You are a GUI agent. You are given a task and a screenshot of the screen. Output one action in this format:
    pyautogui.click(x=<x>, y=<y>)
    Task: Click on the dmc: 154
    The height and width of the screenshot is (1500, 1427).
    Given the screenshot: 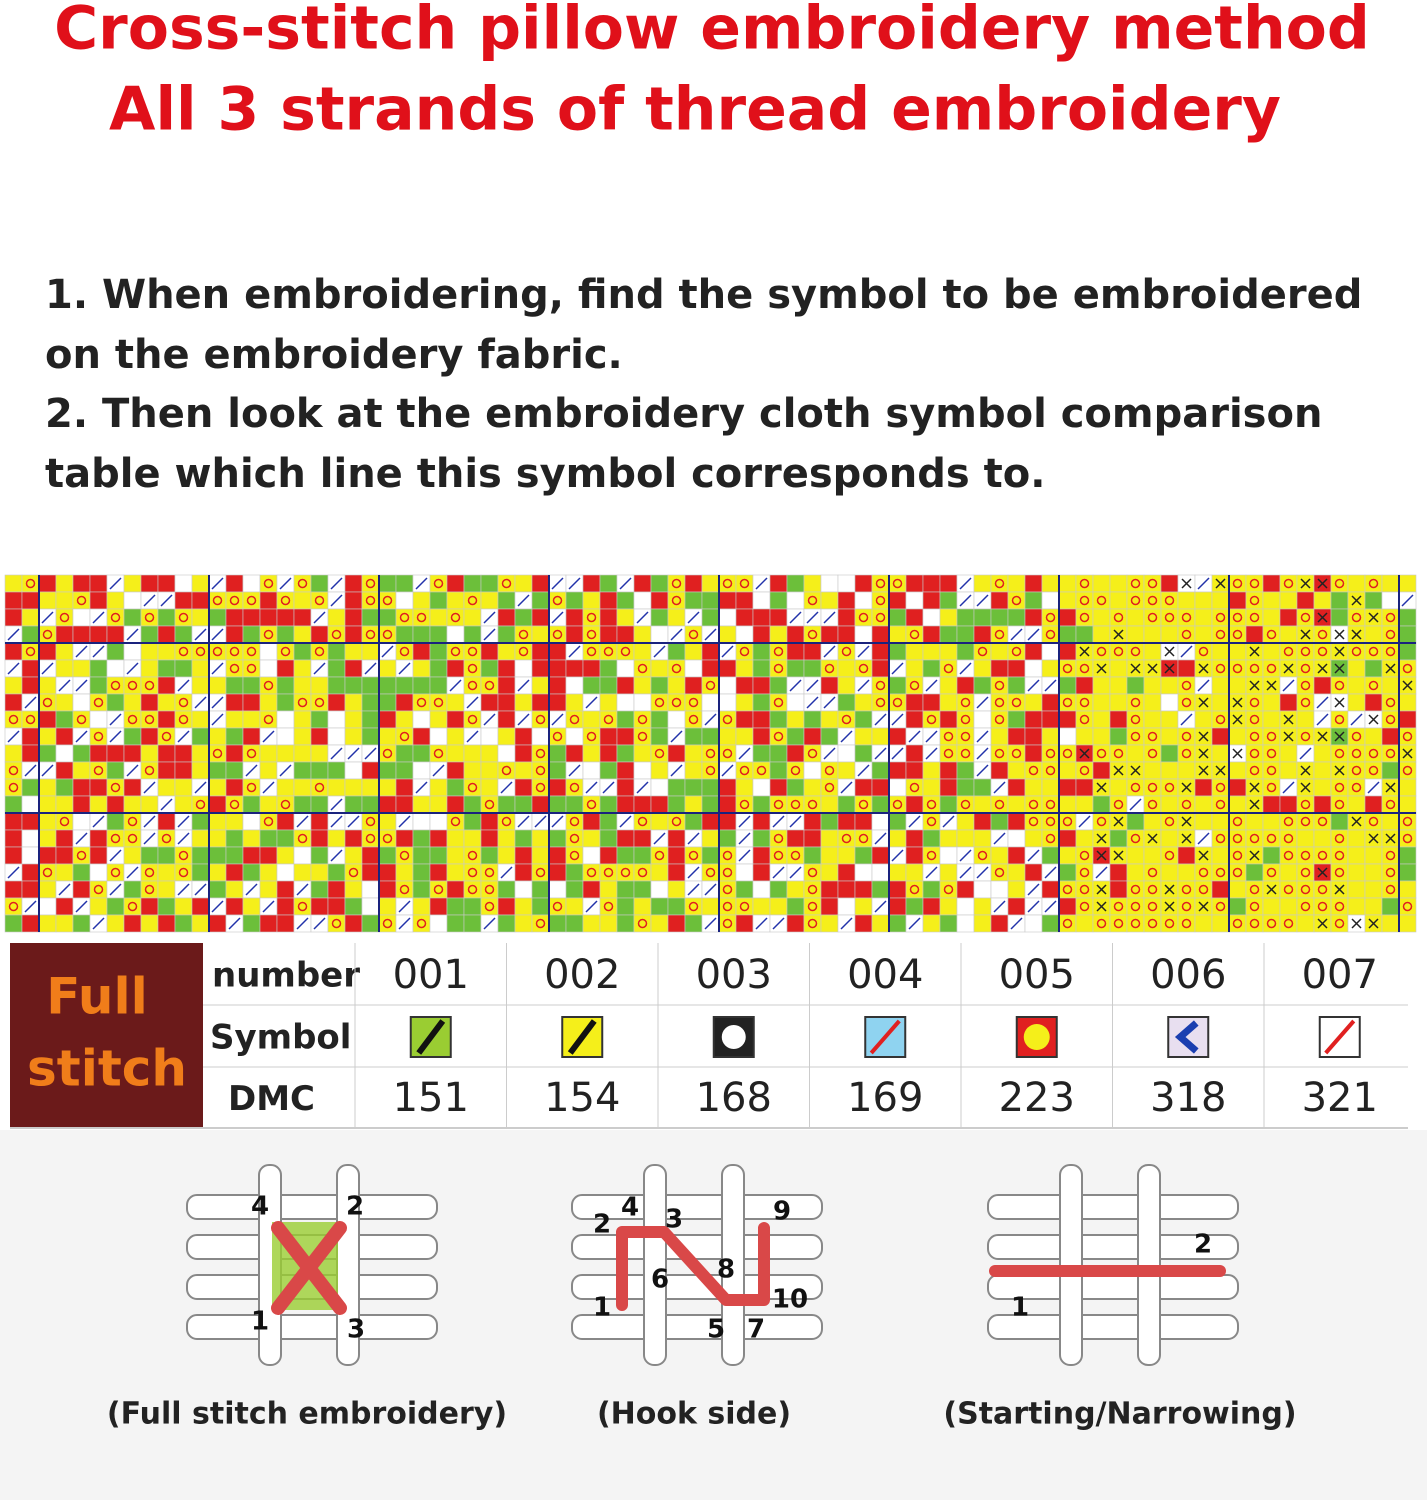 What is the action you would take?
    pyautogui.click(x=582, y=1098)
    